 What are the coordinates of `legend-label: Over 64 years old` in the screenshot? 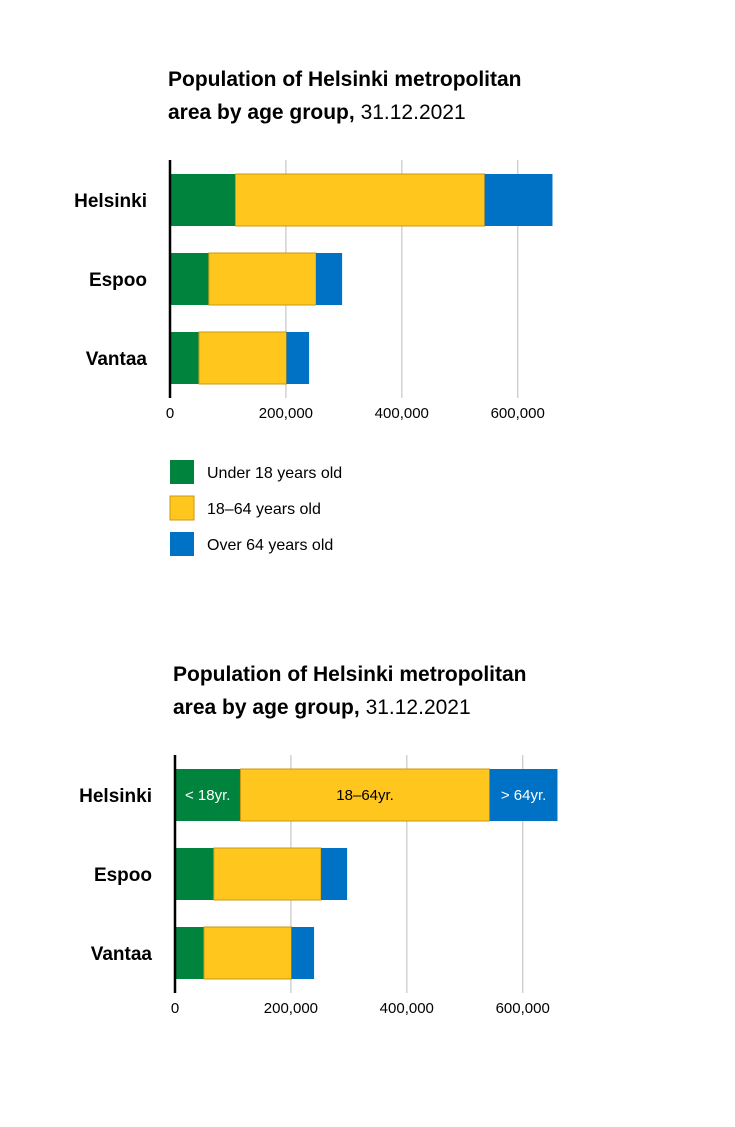 It's located at (270, 545).